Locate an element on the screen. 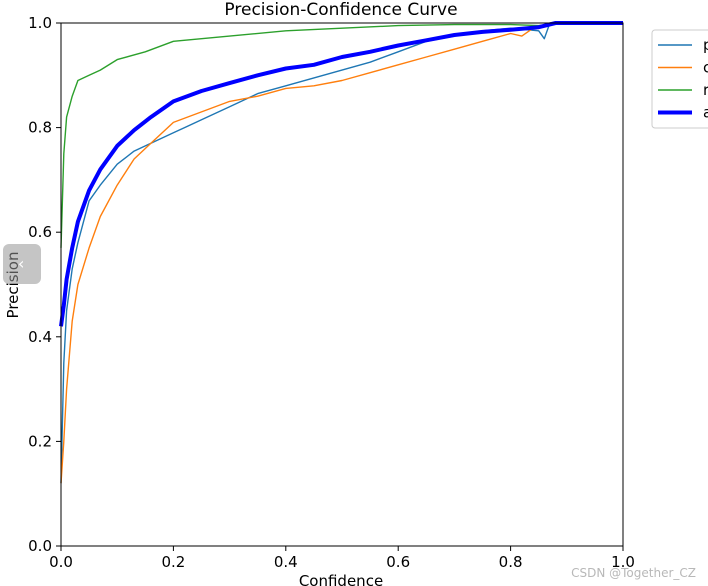  chevron-left-icon: ‹ is located at coordinates (21, 263).